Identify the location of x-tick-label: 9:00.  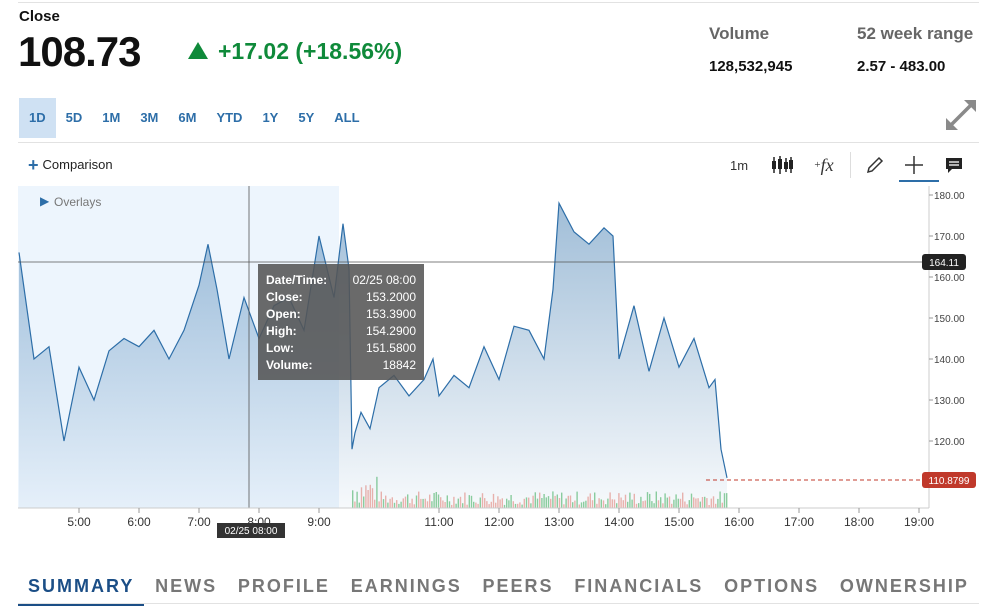
(319, 522).